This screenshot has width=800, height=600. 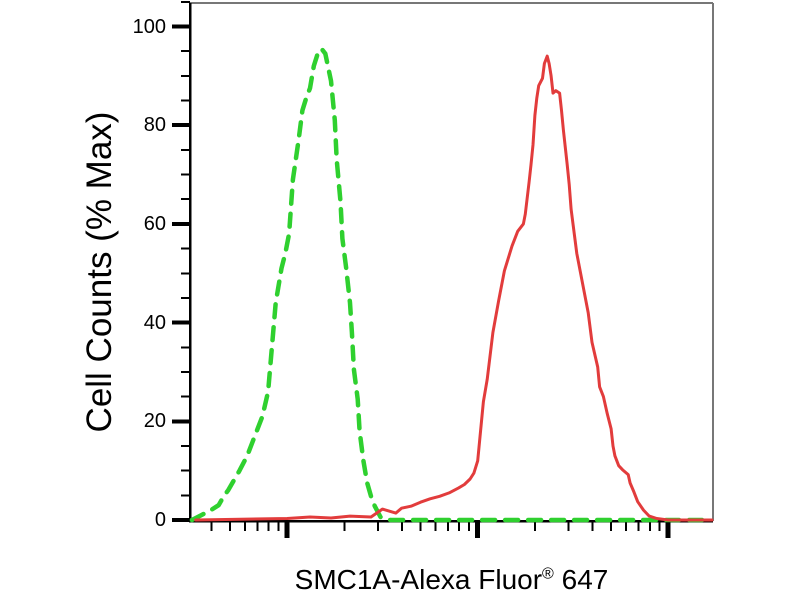 I want to click on y-axis-tick-label: 100, so click(x=149, y=26).